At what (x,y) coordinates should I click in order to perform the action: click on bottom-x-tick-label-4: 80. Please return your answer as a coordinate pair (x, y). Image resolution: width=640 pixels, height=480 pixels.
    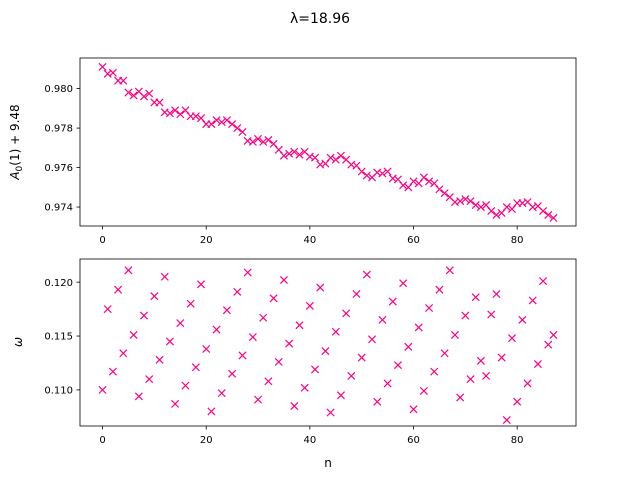
    Looking at the image, I should click on (517, 440).